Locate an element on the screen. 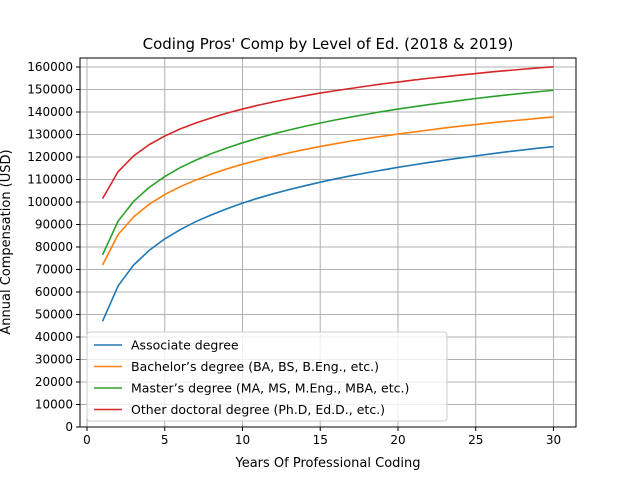 This screenshot has width=640, height=480. x-tick-label: 25 is located at coordinates (475, 440).